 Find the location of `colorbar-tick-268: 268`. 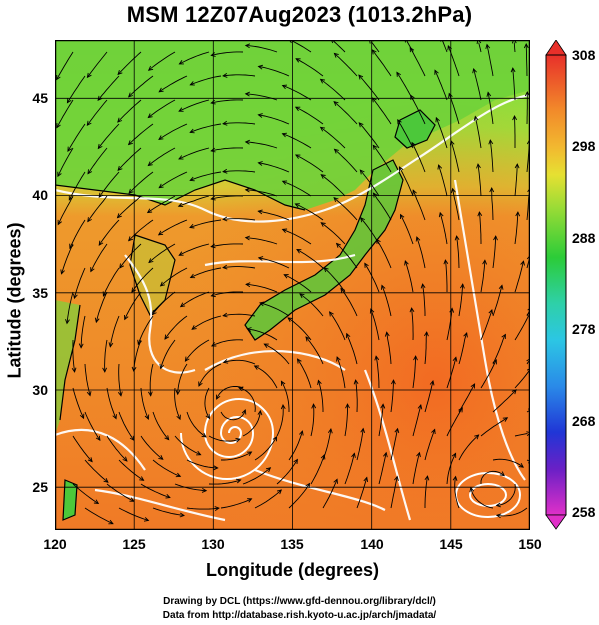

colorbar-tick-268: 268 is located at coordinates (584, 421).